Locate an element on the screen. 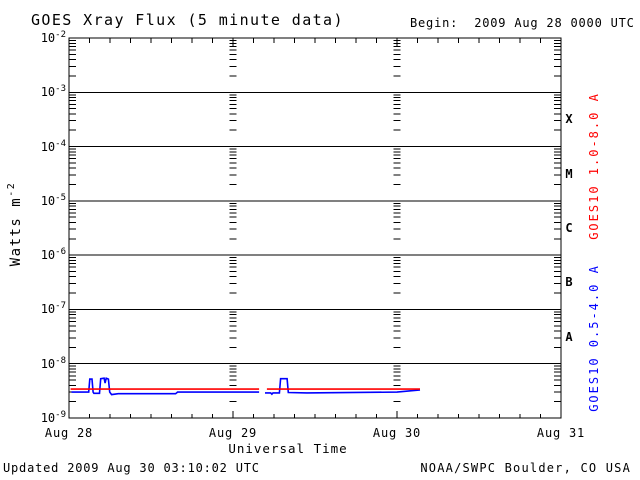  flare-class-label-m: M is located at coordinates (569, 173).